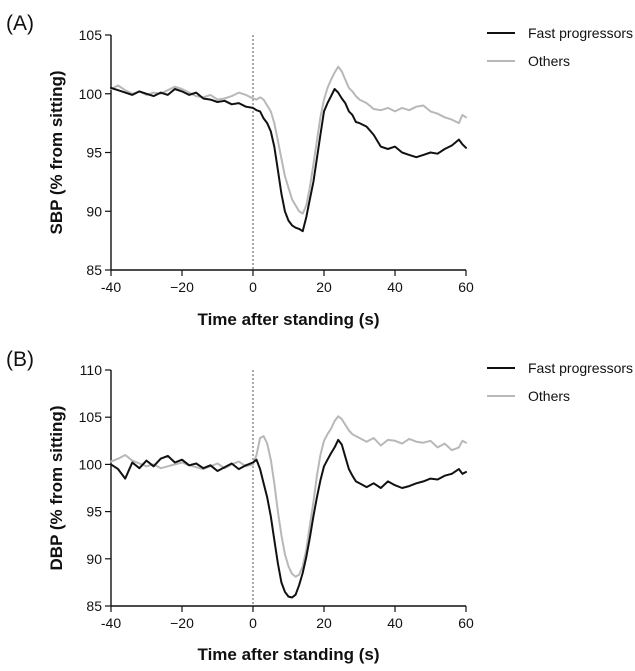 The height and width of the screenshot is (671, 635). Describe the element at coordinates (91, 370) in the screenshot. I see `y-tick-label: 110` at that location.